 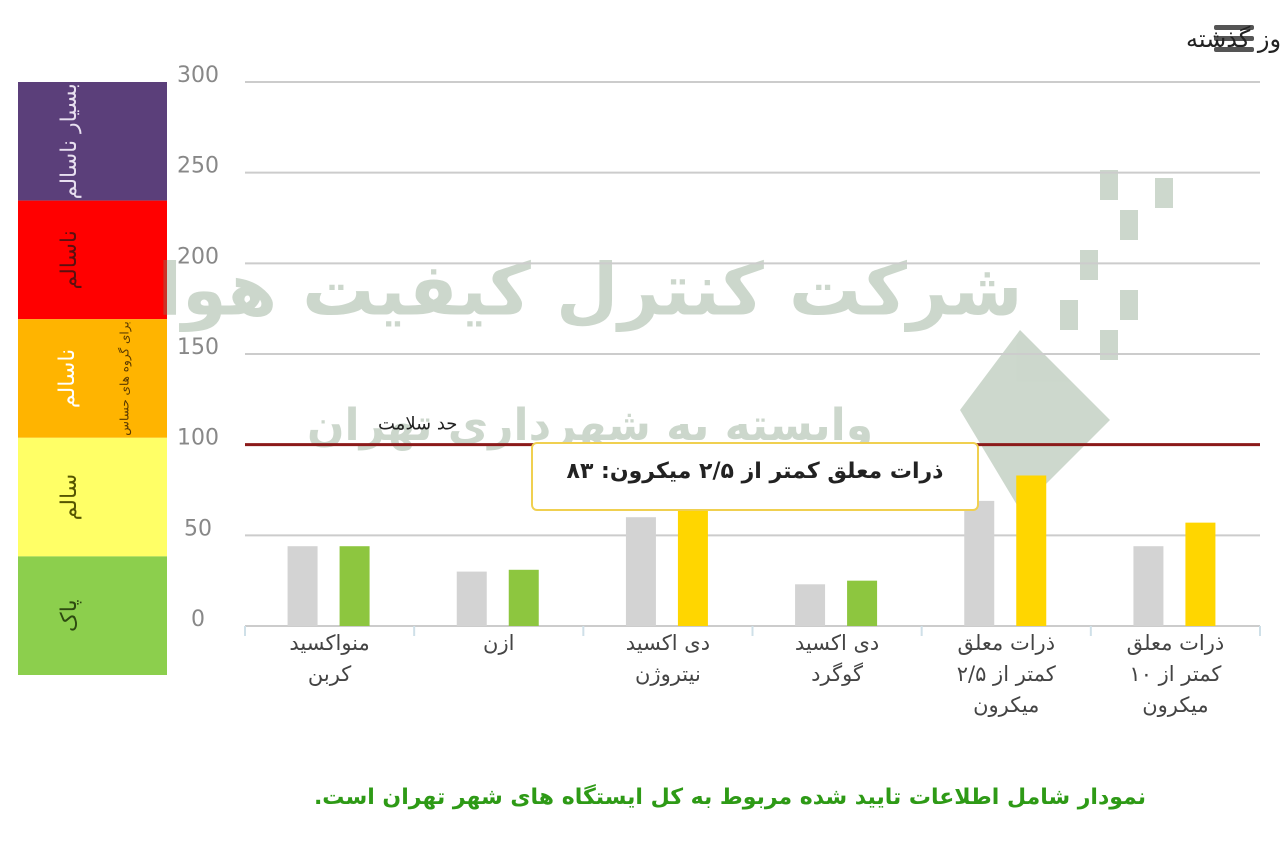 What do you see at coordinates (1066, 340) in the screenshot?
I see `watermark-logo` at bounding box center [1066, 340].